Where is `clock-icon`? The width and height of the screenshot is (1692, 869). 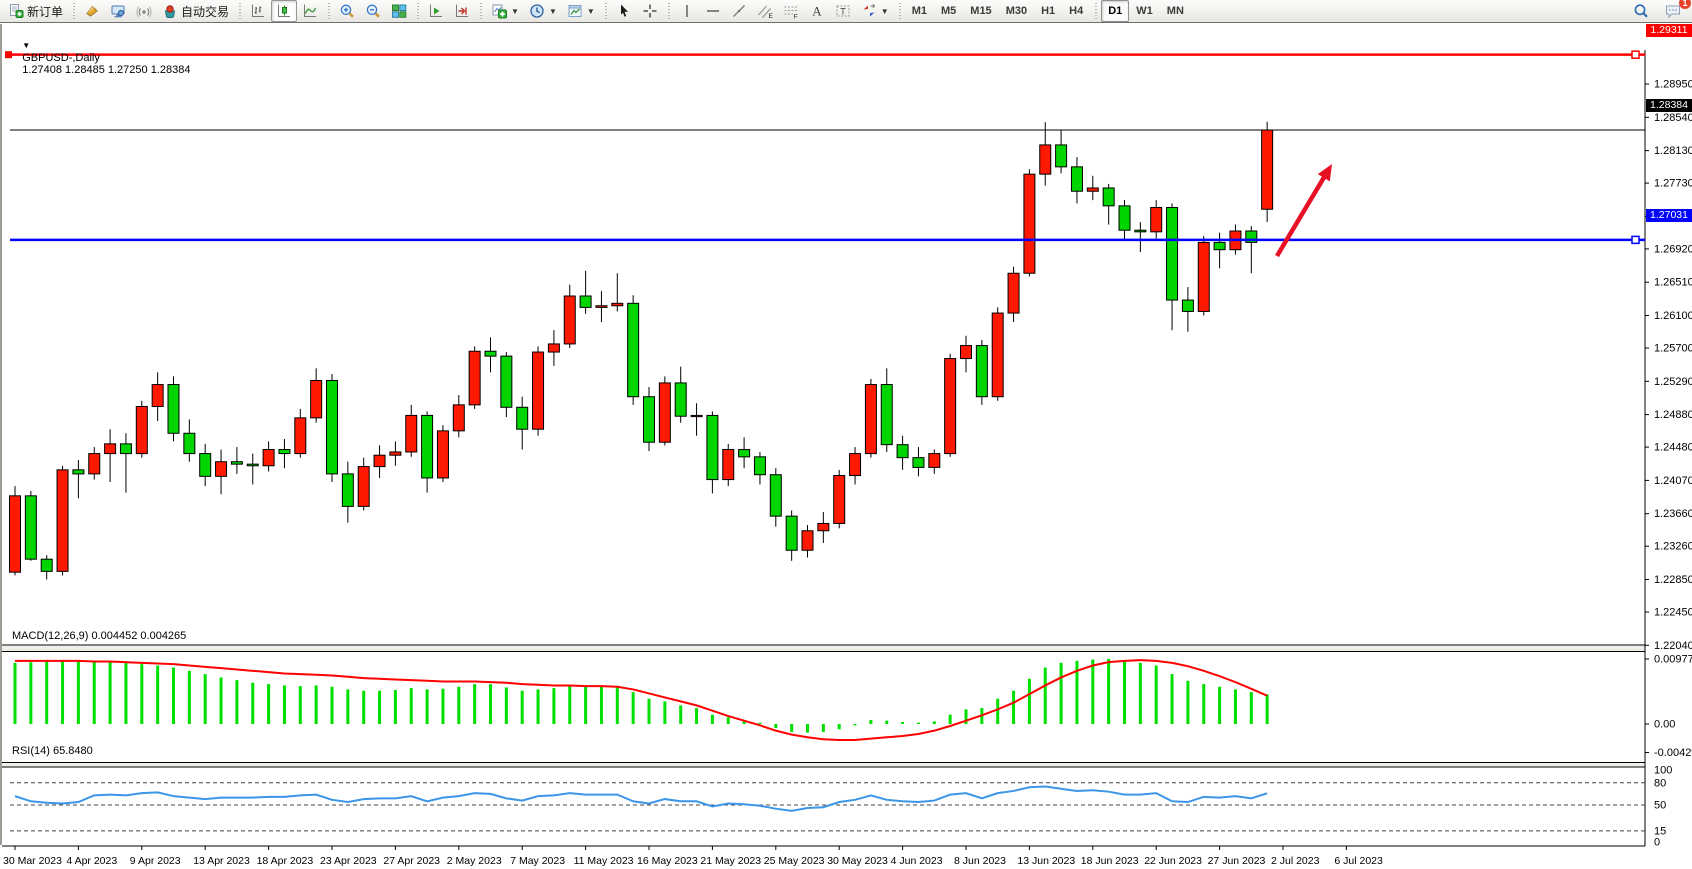
clock-icon is located at coordinates (537, 11).